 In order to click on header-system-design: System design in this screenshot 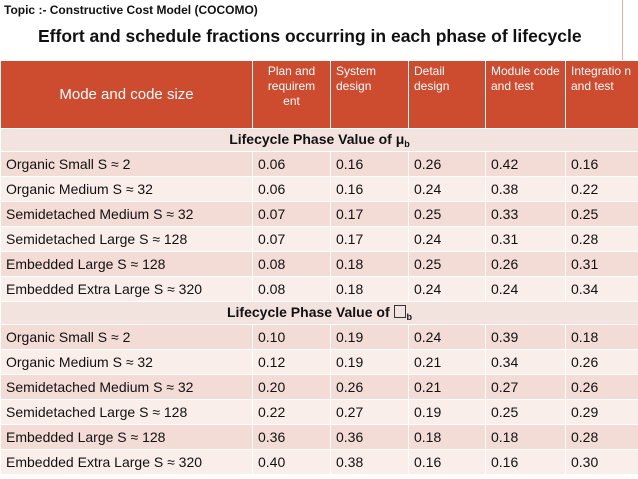, I will do `click(369, 94)`.